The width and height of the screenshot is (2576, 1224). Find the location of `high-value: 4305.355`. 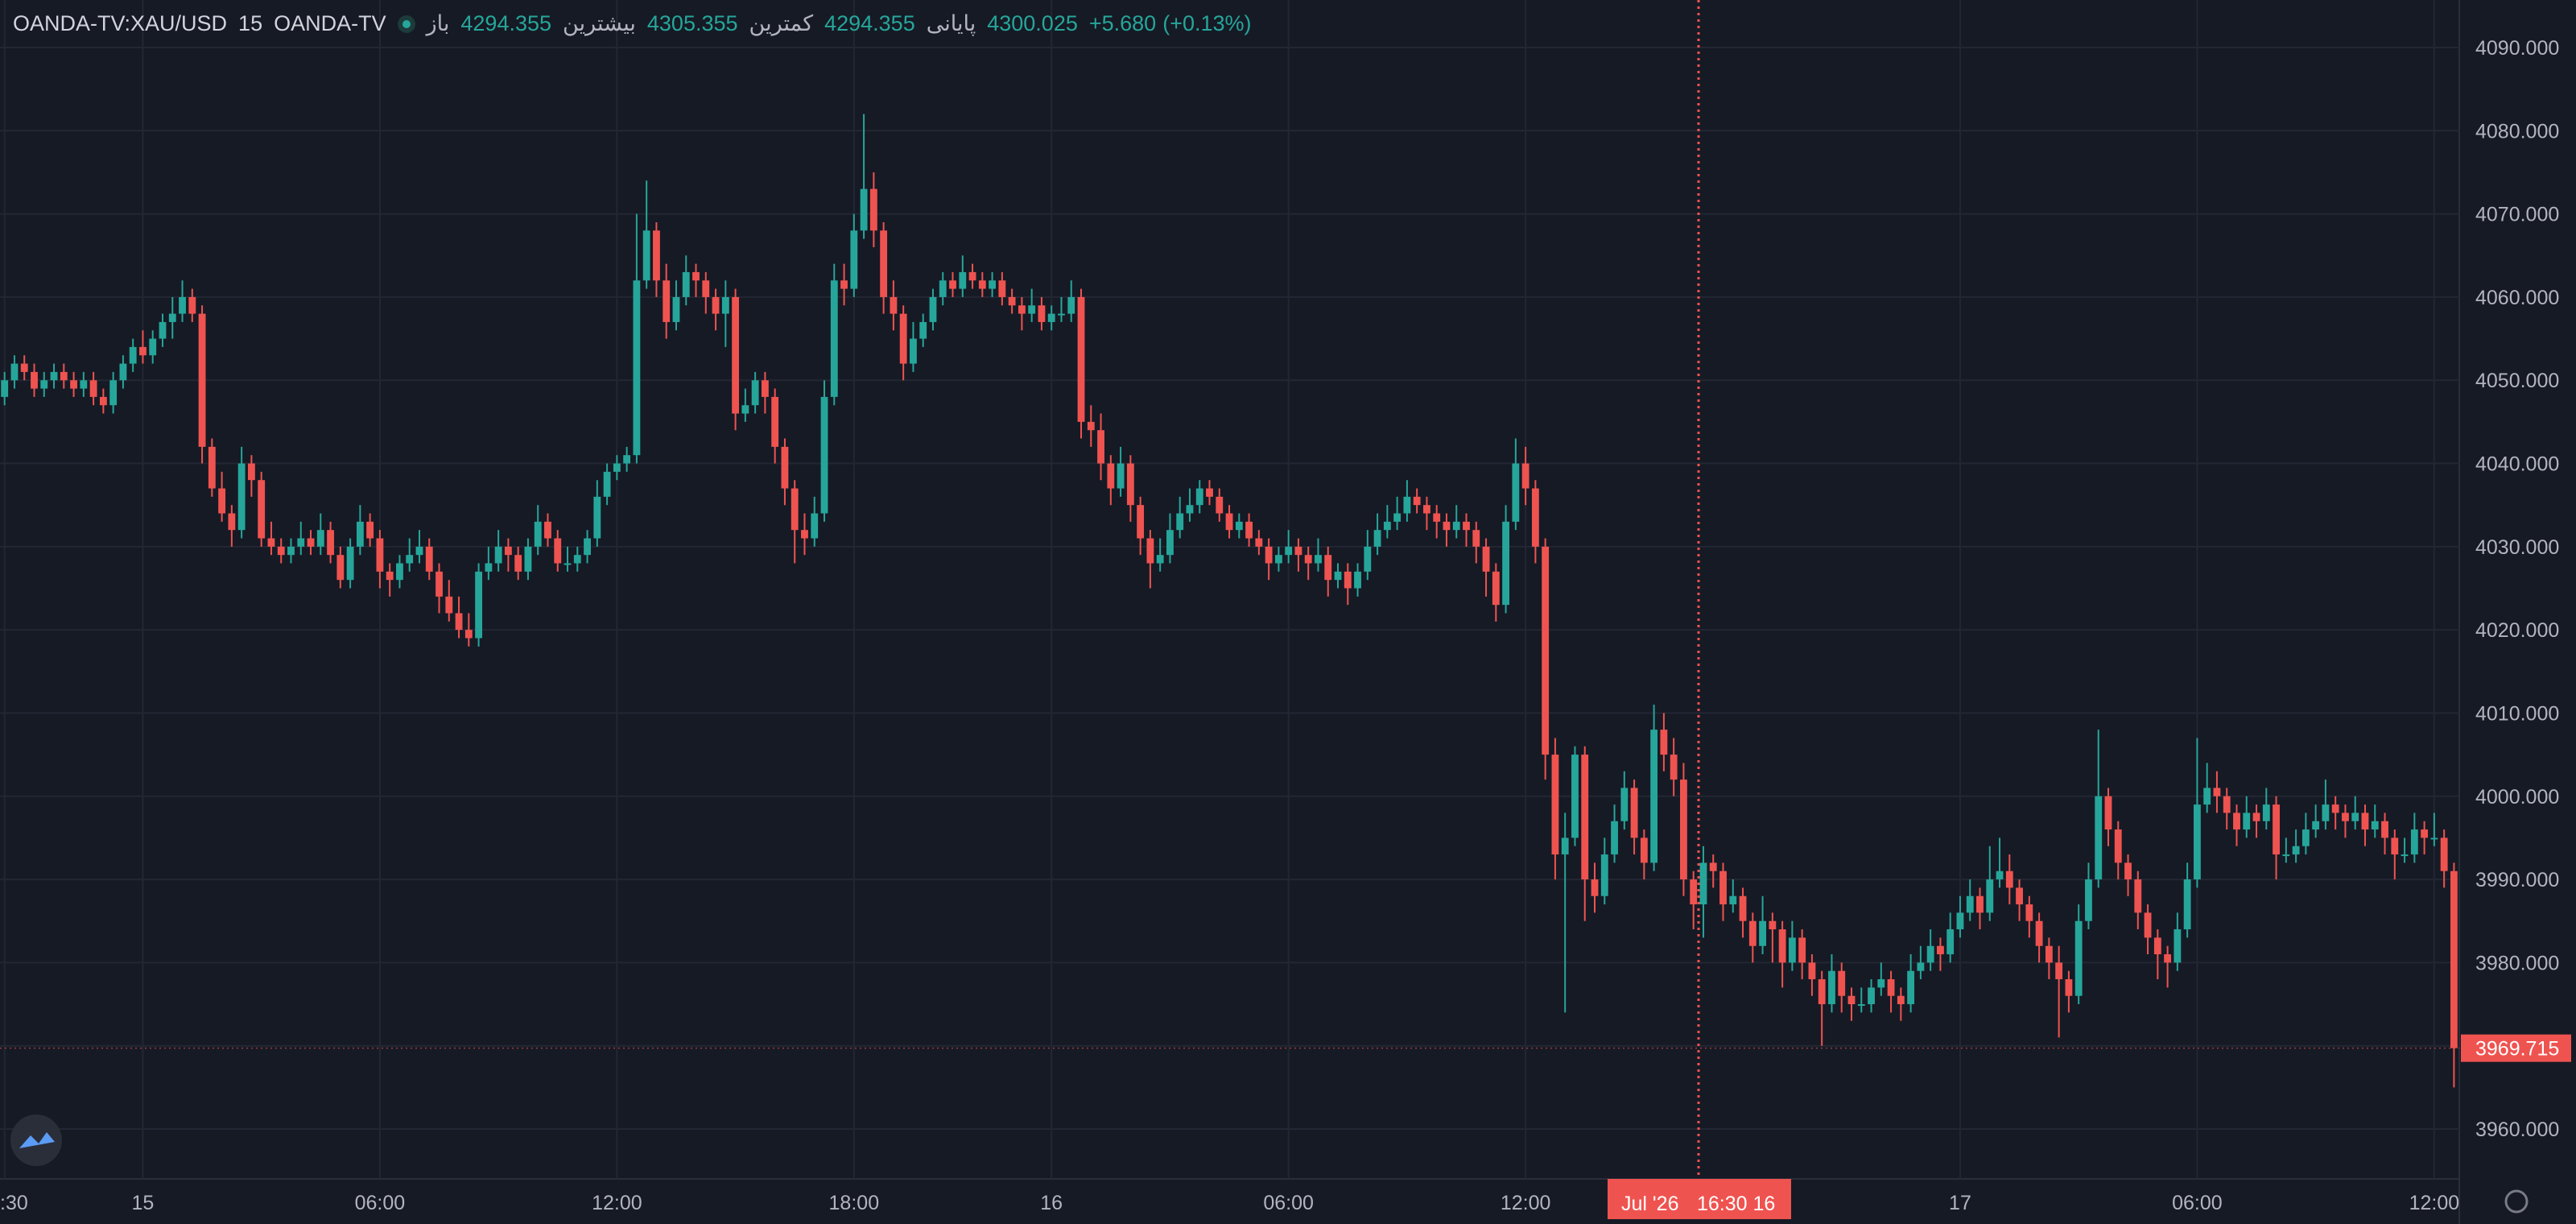

high-value: 4305.355 is located at coordinates (692, 23).